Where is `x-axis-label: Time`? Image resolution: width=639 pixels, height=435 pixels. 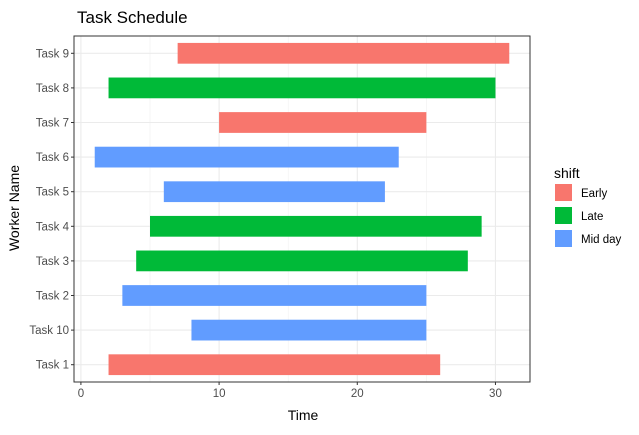 x-axis-label: Time is located at coordinates (303, 415).